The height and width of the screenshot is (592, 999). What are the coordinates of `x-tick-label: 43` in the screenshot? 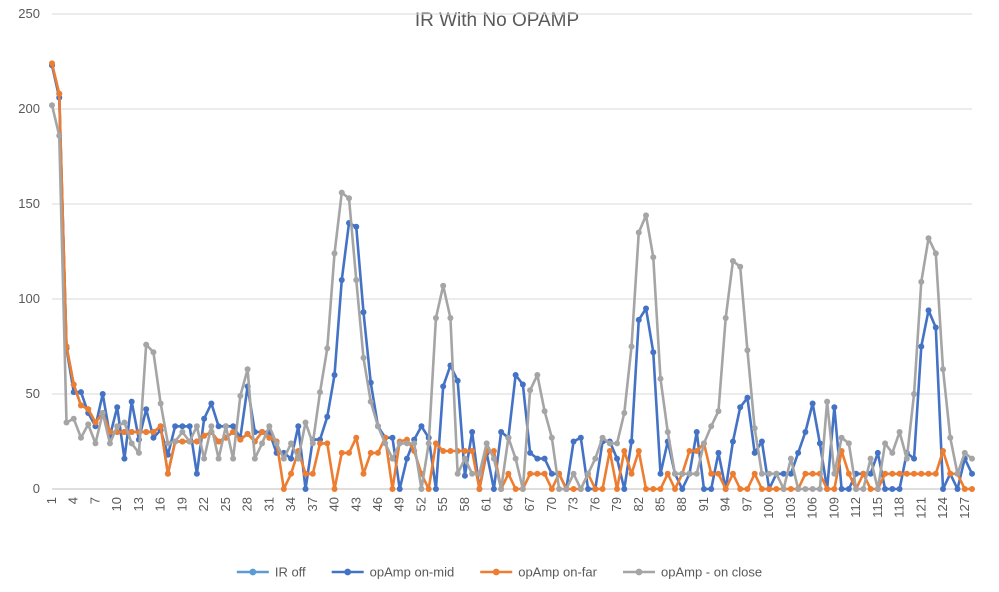 It's located at (355, 504).